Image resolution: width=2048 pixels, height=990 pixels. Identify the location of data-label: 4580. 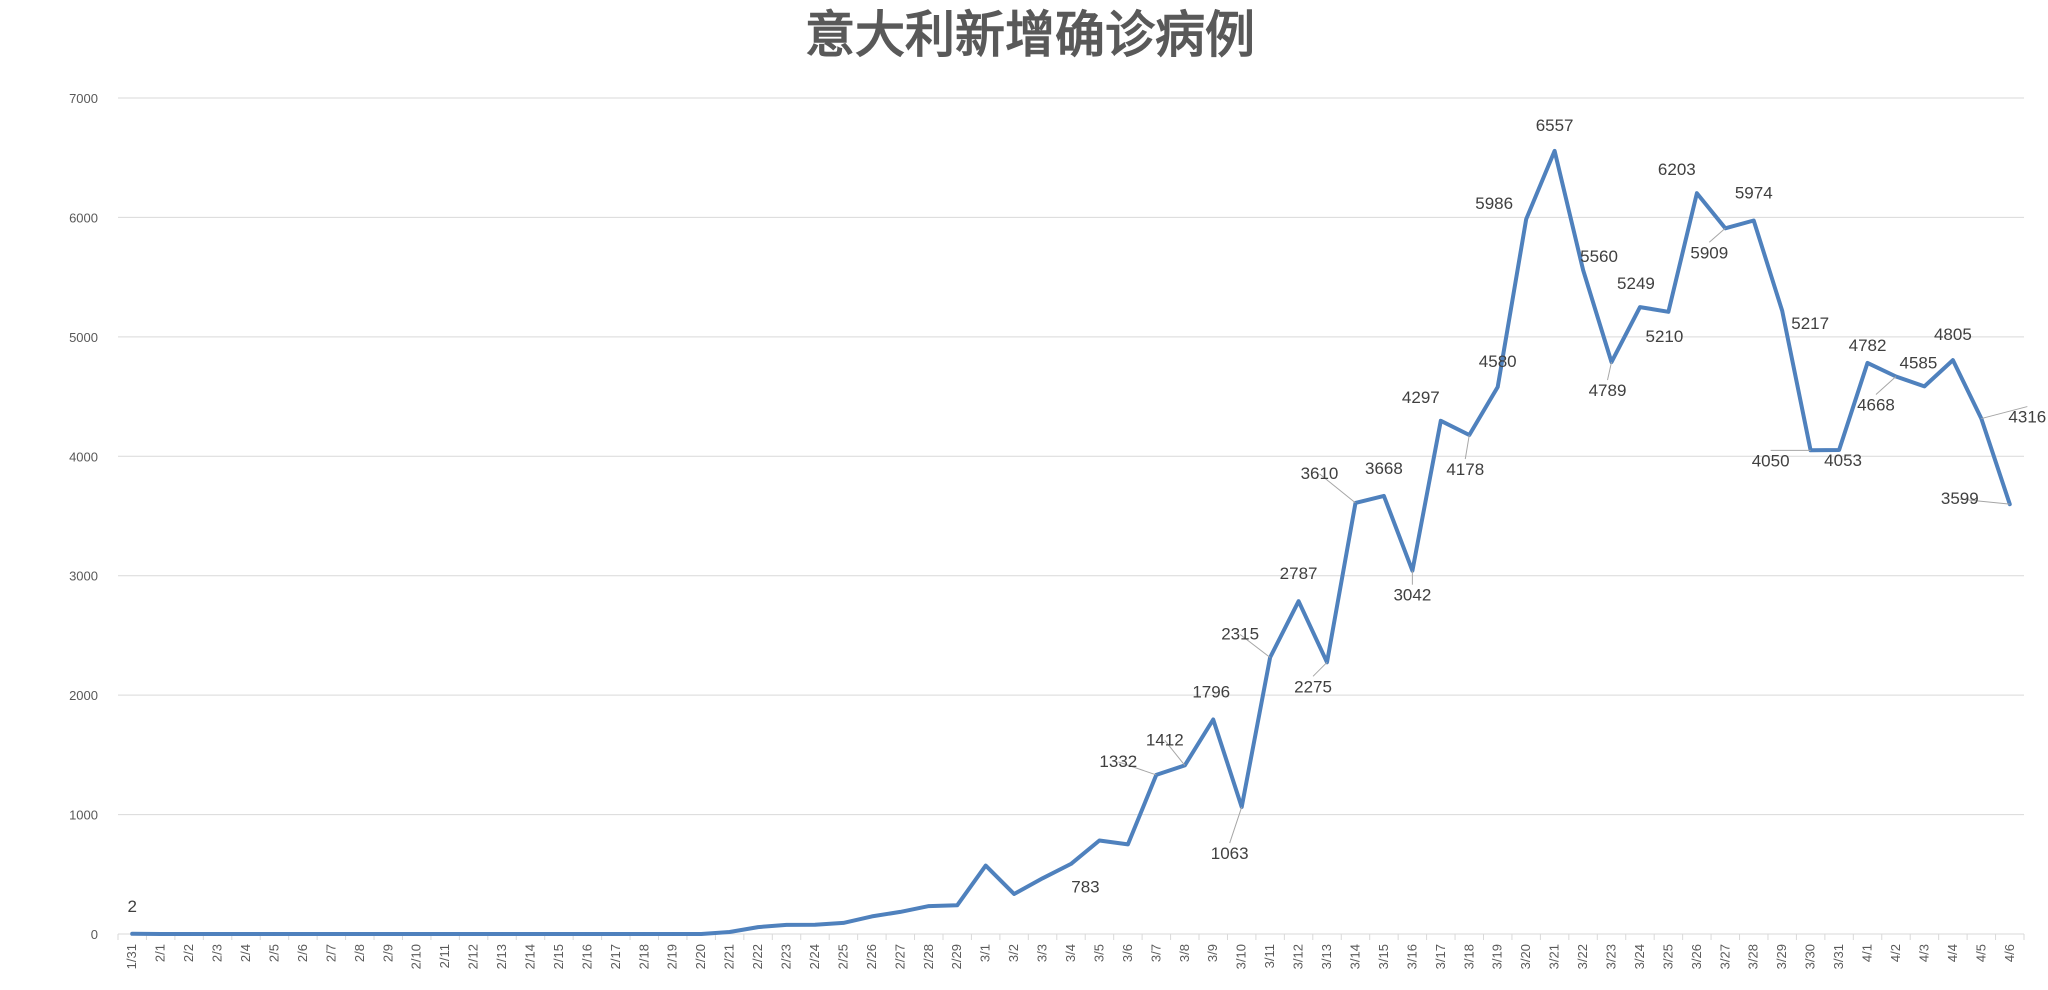
(1498, 361).